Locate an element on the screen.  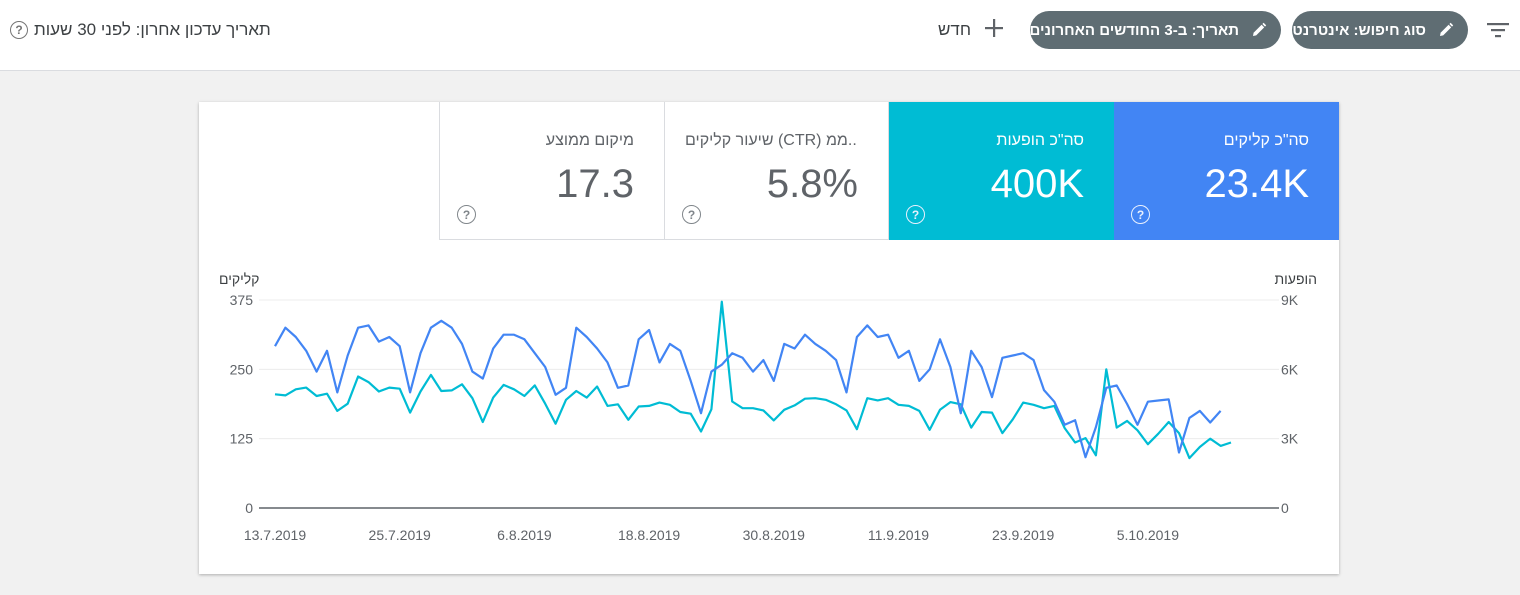
metric-total-clicks: סה"כ קליקים 23.4K ? is located at coordinates (1226, 171).